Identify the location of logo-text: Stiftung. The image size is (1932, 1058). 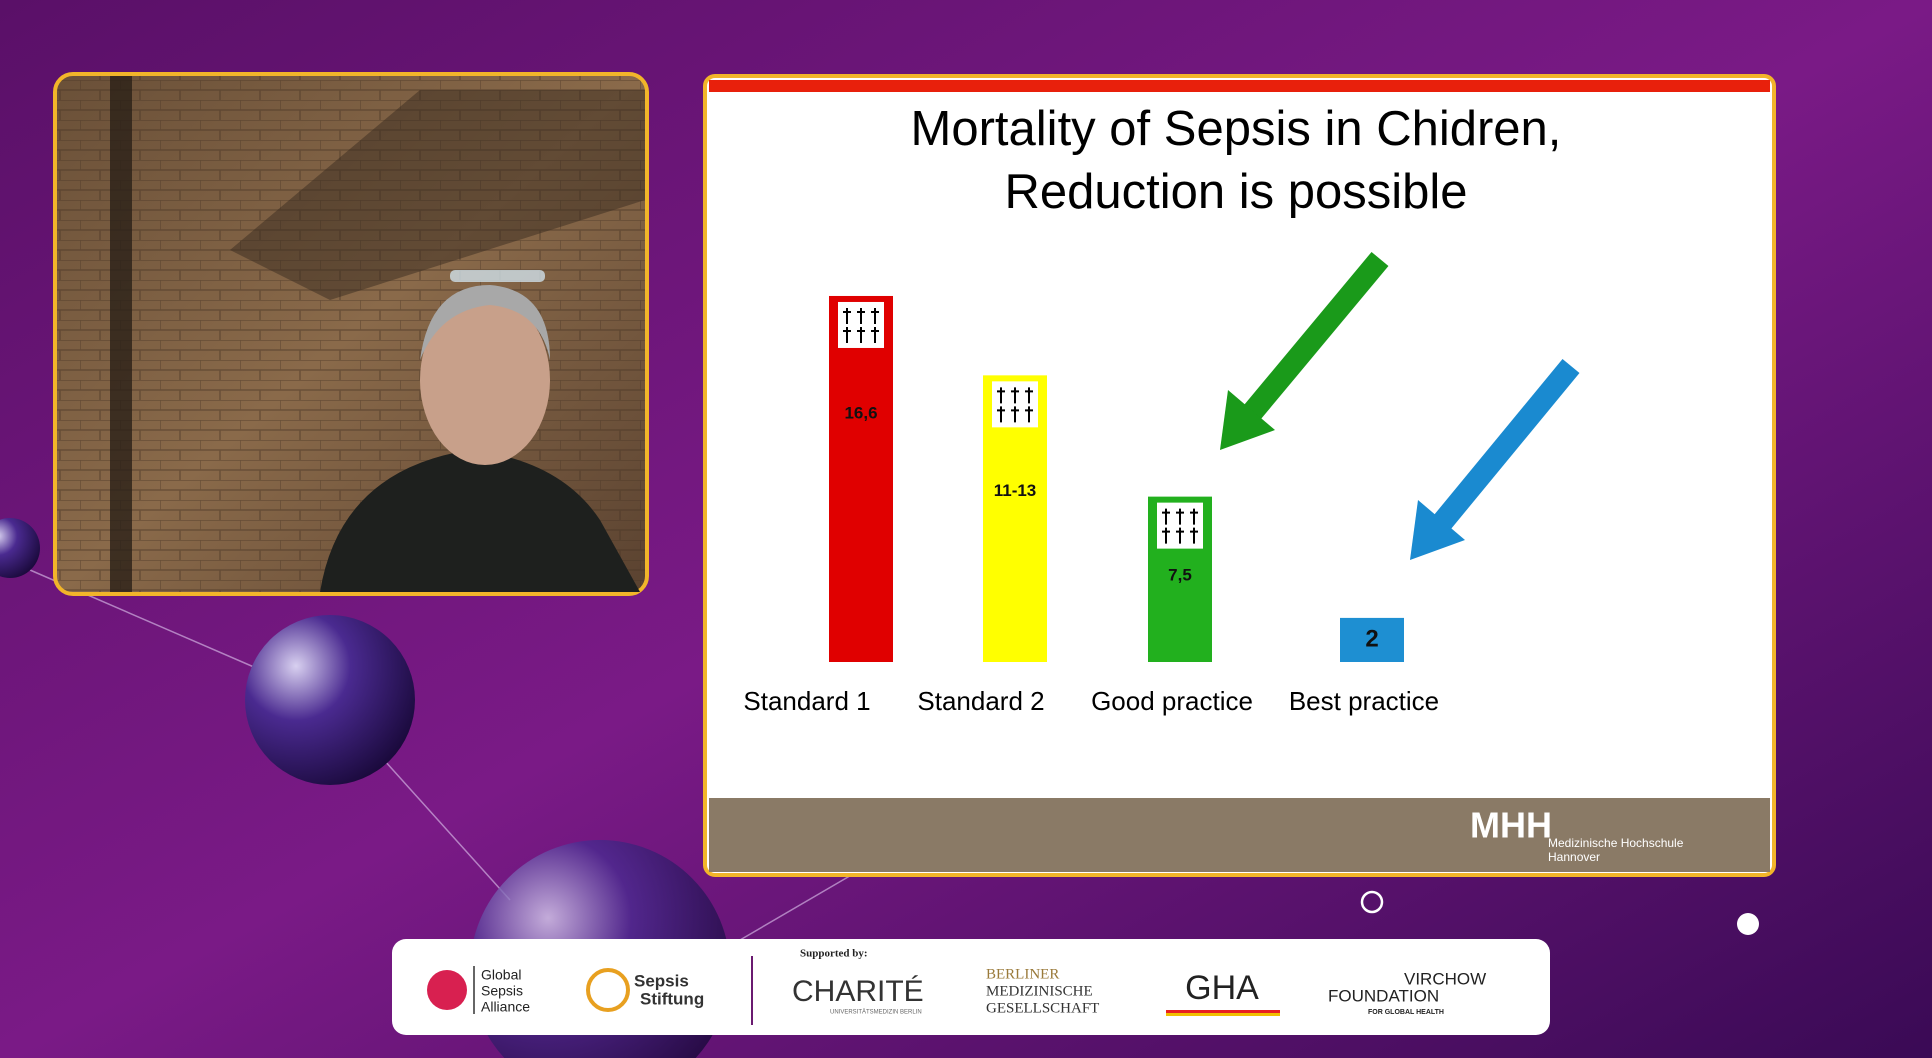
(672, 998).